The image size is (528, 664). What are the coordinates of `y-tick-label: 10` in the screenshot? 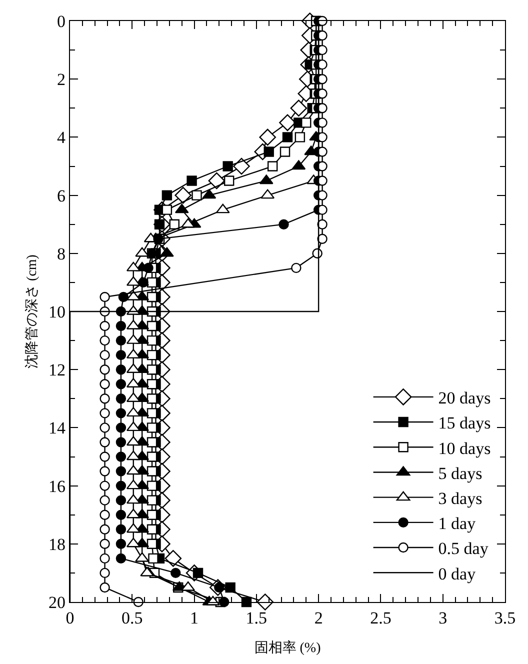 It's located at (57, 312).